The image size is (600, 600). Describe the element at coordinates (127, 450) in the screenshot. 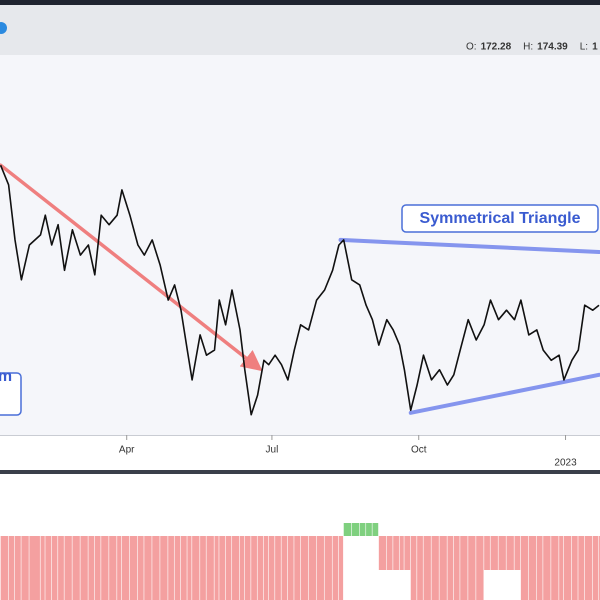

I see `x-tick-label: Apr` at that location.